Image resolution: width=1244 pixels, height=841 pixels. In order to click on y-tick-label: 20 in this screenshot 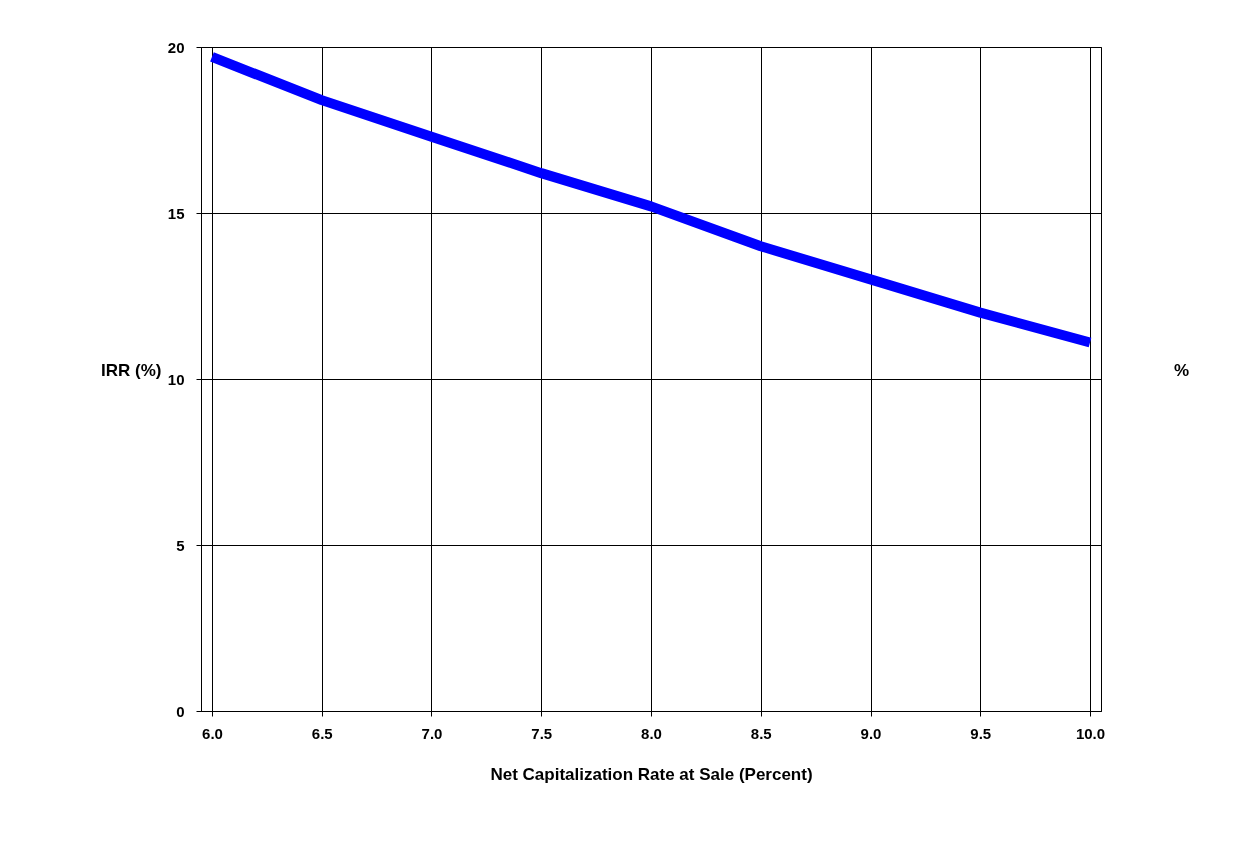, I will do `click(176, 47)`.